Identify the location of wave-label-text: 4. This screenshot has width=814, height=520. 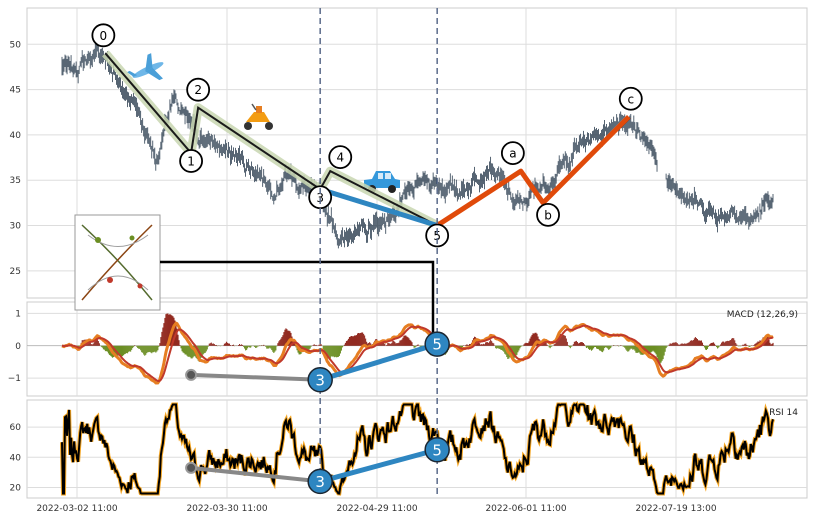
(340, 158).